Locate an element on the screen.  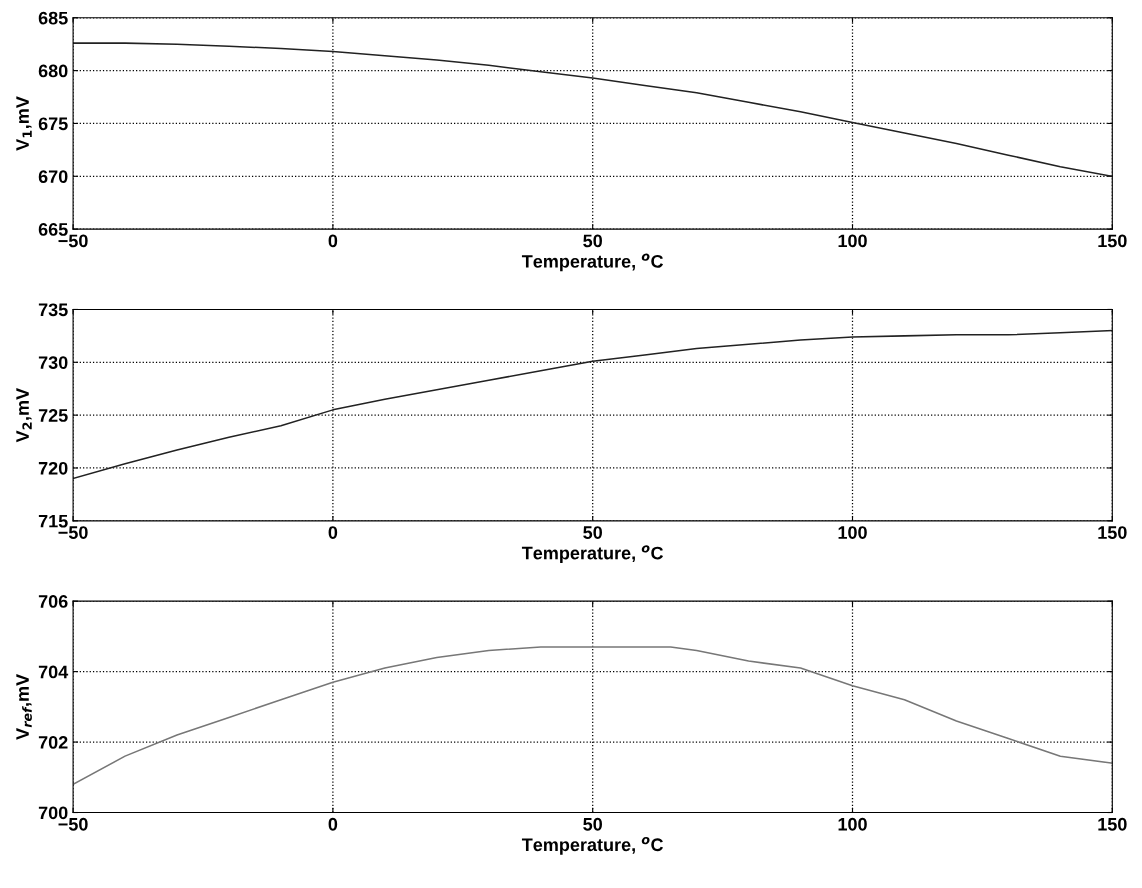
y-tick-label: 704 is located at coordinates (53, 672).